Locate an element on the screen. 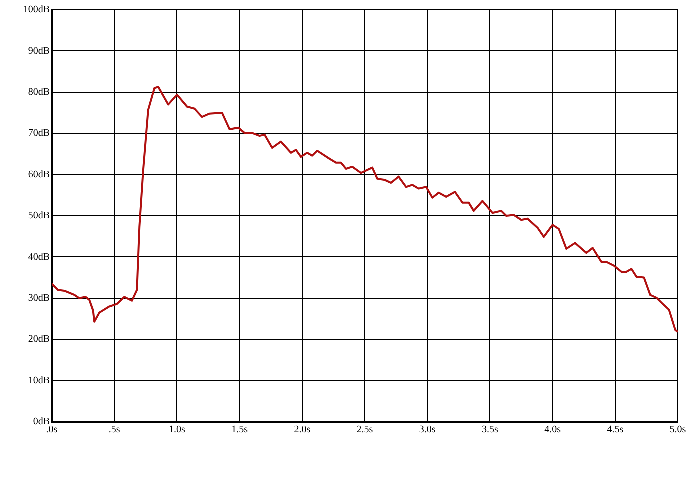  x-tick-label: 4.0s is located at coordinates (553, 430).